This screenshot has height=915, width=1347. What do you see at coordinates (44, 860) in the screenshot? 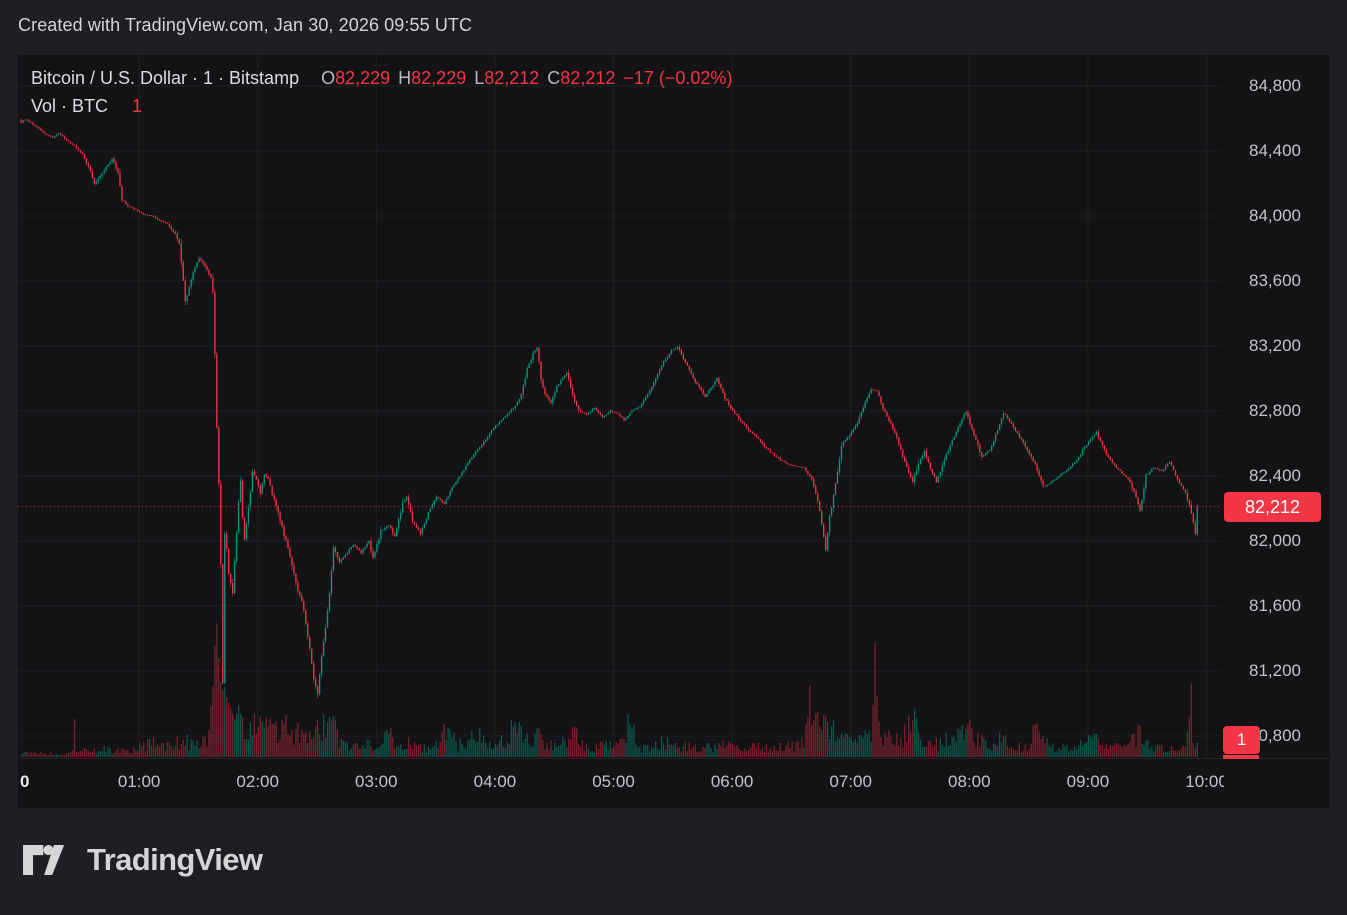
I see `tradingview-logo-icon` at bounding box center [44, 860].